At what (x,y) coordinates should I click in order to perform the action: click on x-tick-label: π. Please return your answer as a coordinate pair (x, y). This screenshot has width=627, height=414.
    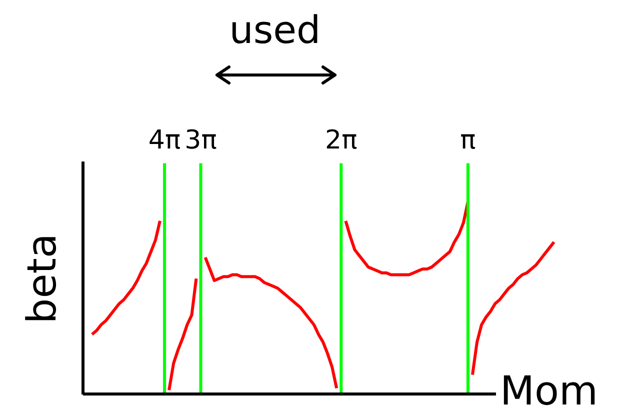
    Looking at the image, I should click on (468, 140).